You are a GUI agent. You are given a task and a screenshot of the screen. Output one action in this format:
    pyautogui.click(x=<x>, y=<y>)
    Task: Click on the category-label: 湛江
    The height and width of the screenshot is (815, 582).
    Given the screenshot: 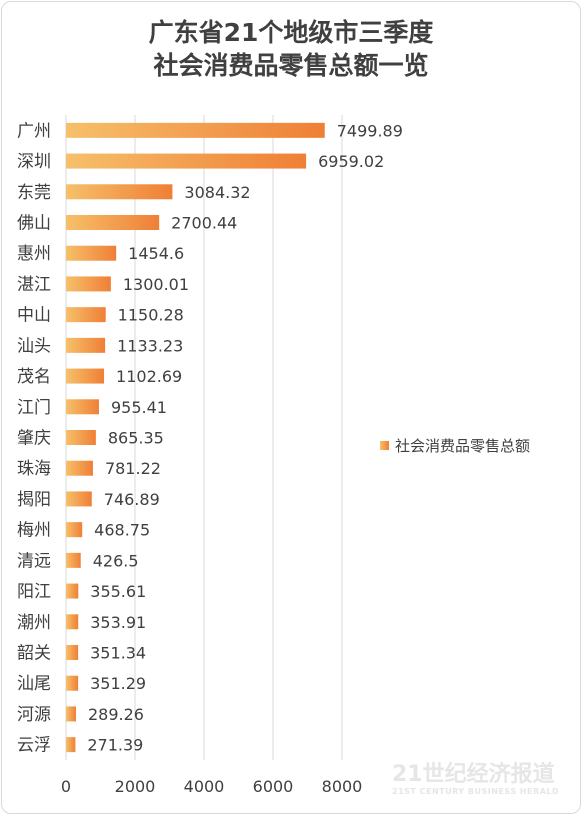 What is the action you would take?
    pyautogui.click(x=34, y=285)
    